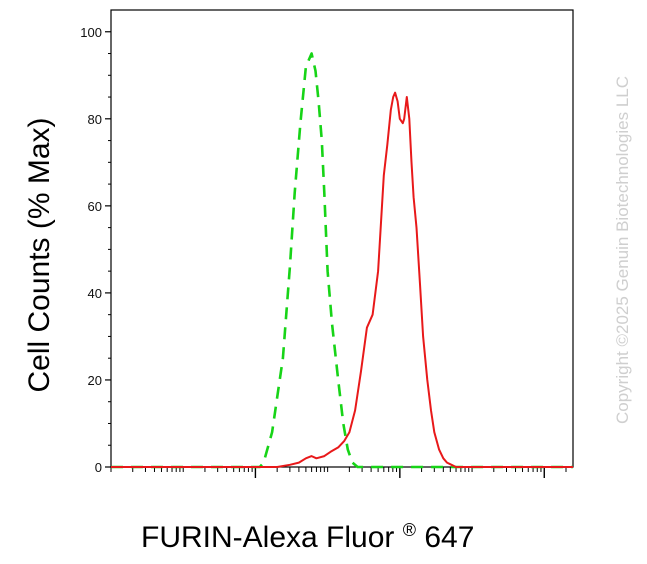  What do you see at coordinates (95, 293) in the screenshot?
I see `y-tick-label: 40` at bounding box center [95, 293].